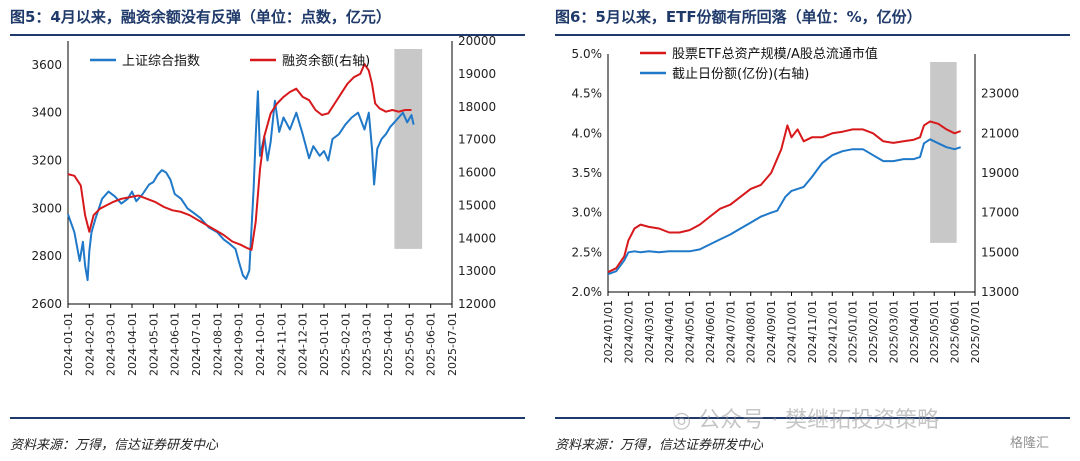  What do you see at coordinates (477, 304) in the screenshot?
I see `right-y-tick-label: 12000` at bounding box center [477, 304].